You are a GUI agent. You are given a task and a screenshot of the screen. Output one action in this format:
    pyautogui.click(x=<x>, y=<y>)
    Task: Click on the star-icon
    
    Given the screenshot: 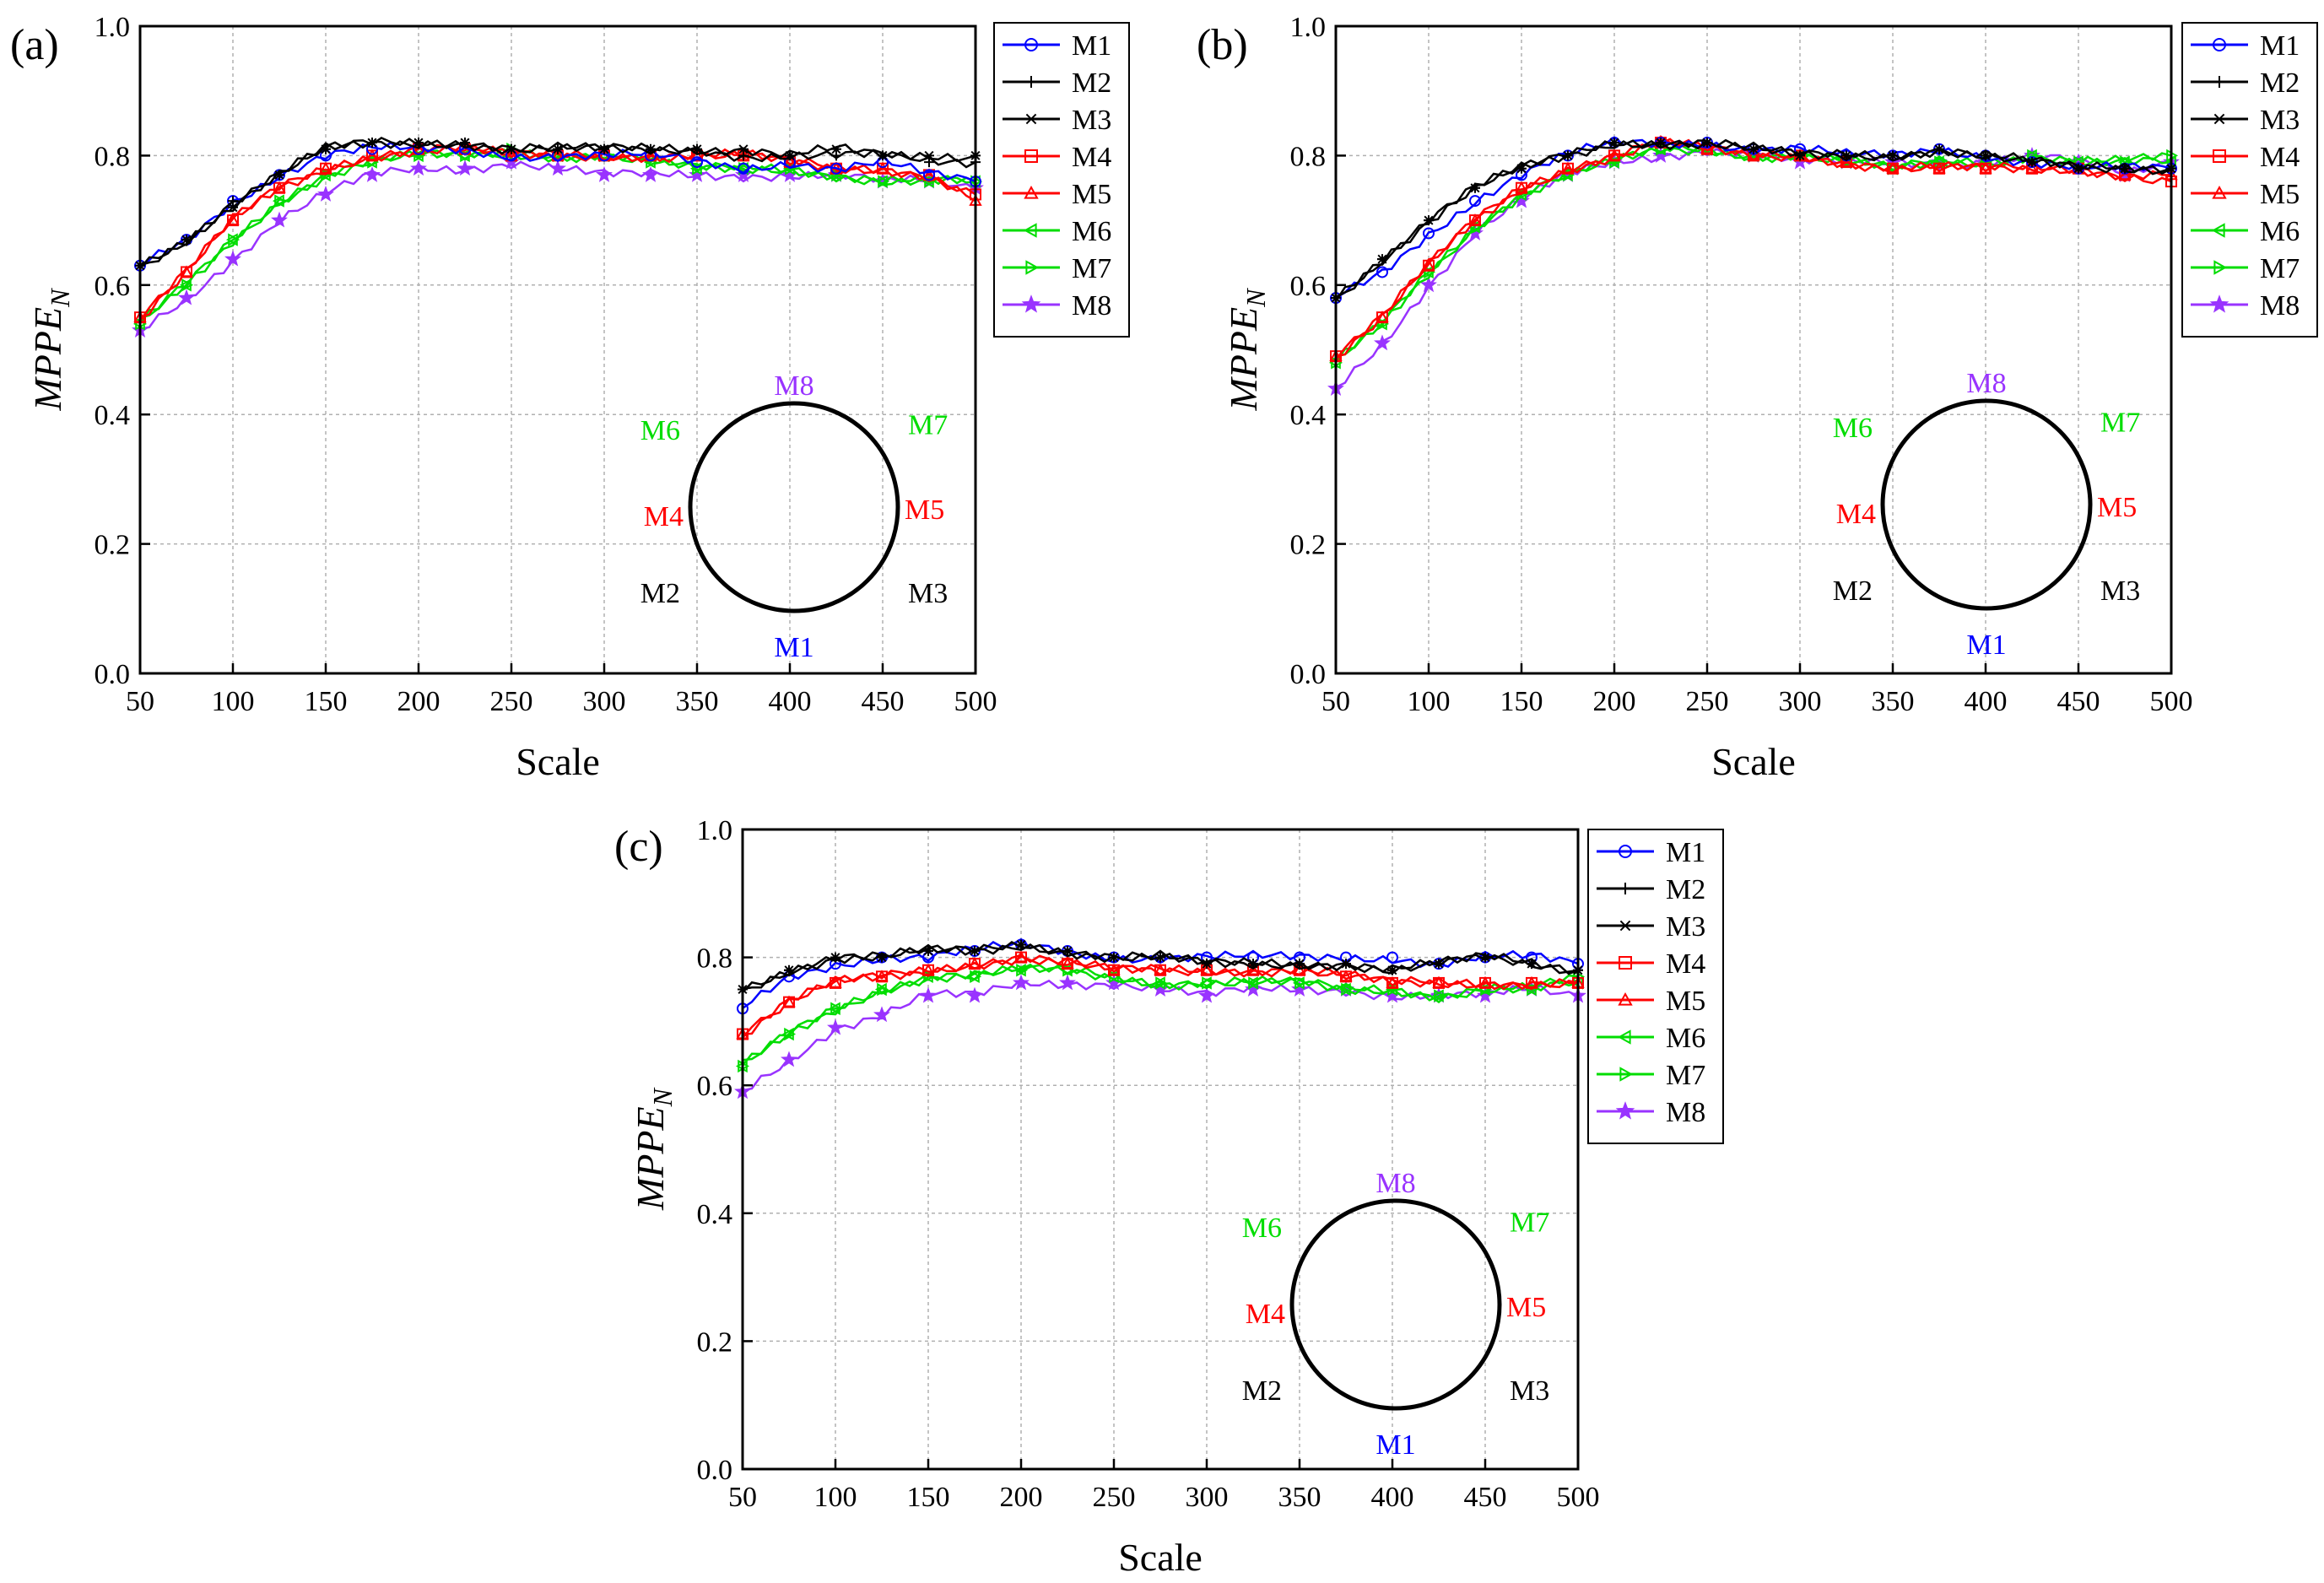 What is the action you would take?
    pyautogui.click(x=1625, y=1110)
    